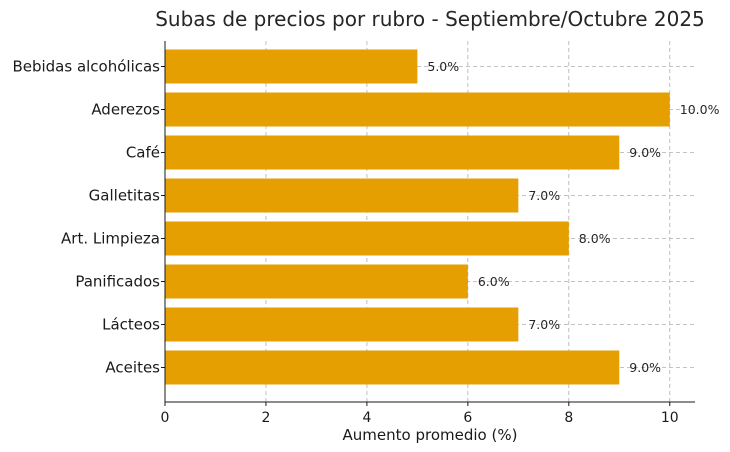 The width and height of the screenshot is (730, 452). I want to click on category-label: Bebidas alcohólicas, so click(86, 67).